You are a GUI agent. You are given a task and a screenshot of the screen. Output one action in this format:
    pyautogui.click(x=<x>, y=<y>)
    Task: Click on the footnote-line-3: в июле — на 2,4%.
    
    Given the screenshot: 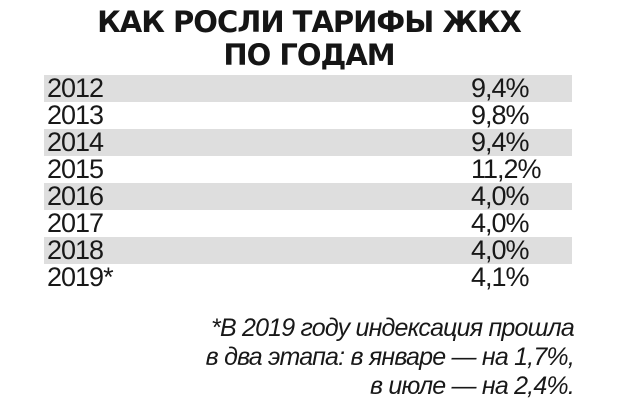 What is the action you would take?
    pyautogui.click(x=472, y=386)
    